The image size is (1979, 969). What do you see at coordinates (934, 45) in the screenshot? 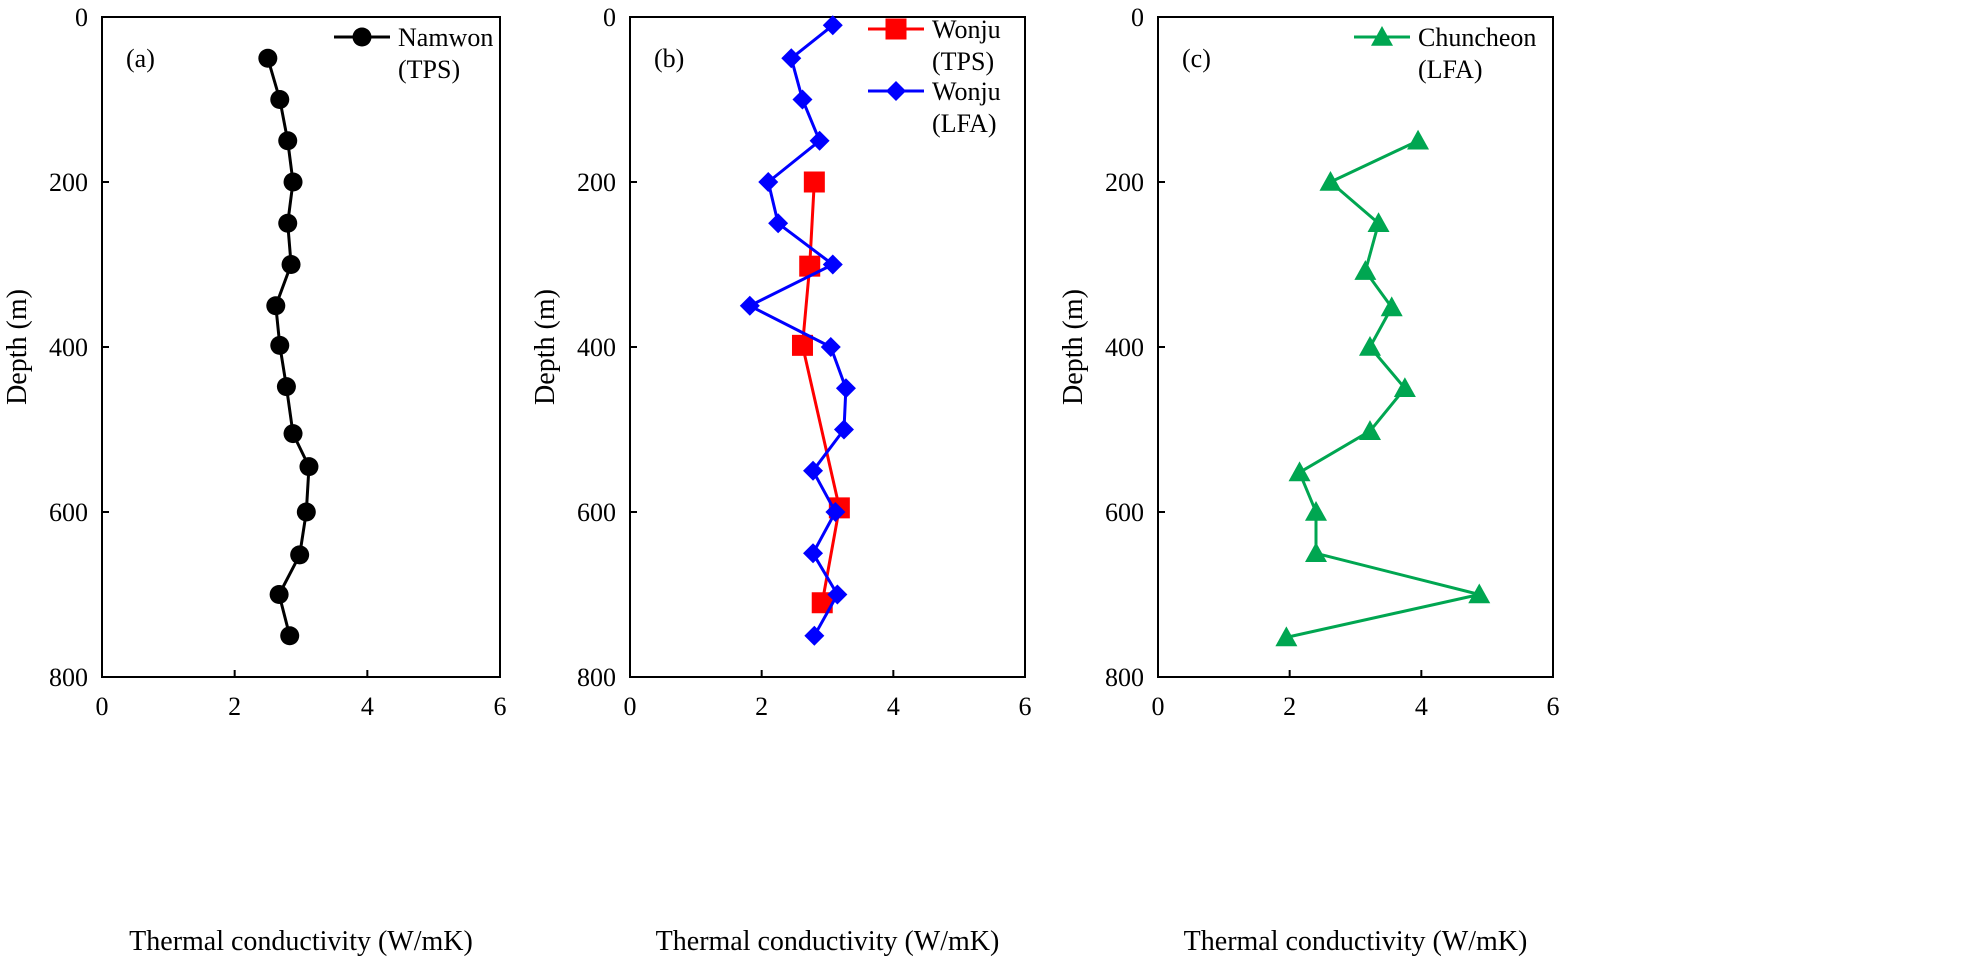
I see `legend-entry: Wonju (TPS)` at bounding box center [934, 45].